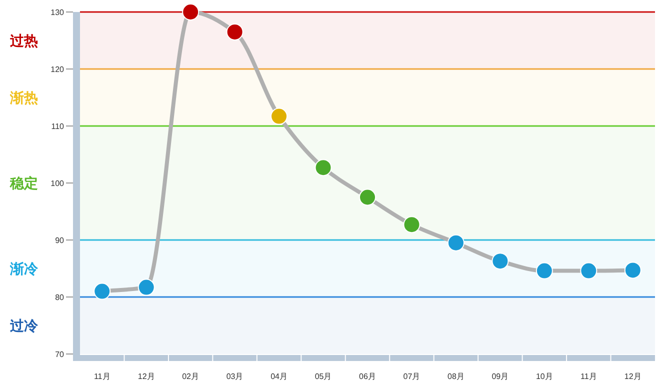  What do you see at coordinates (456, 376) in the screenshot?
I see `x-tick-label: 08月` at bounding box center [456, 376].